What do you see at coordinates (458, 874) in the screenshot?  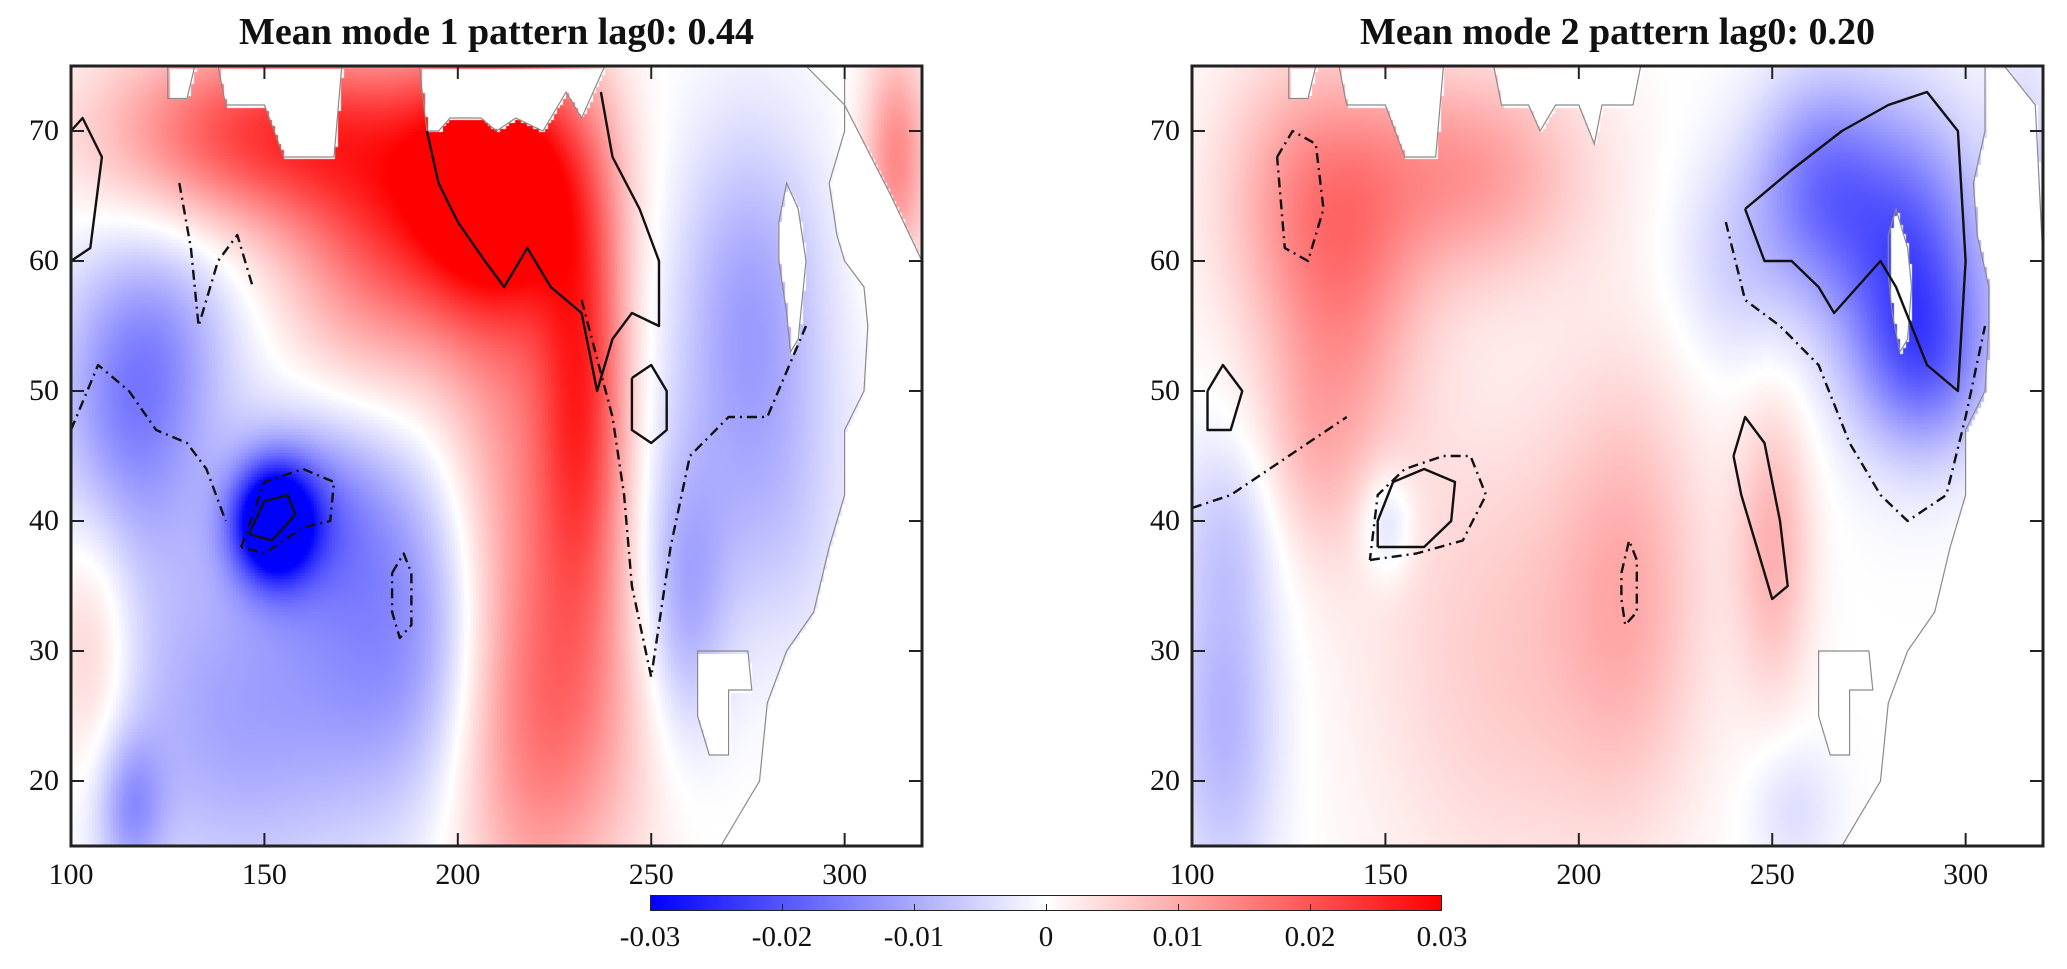 I see `left-xtick-label-200: 200` at bounding box center [458, 874].